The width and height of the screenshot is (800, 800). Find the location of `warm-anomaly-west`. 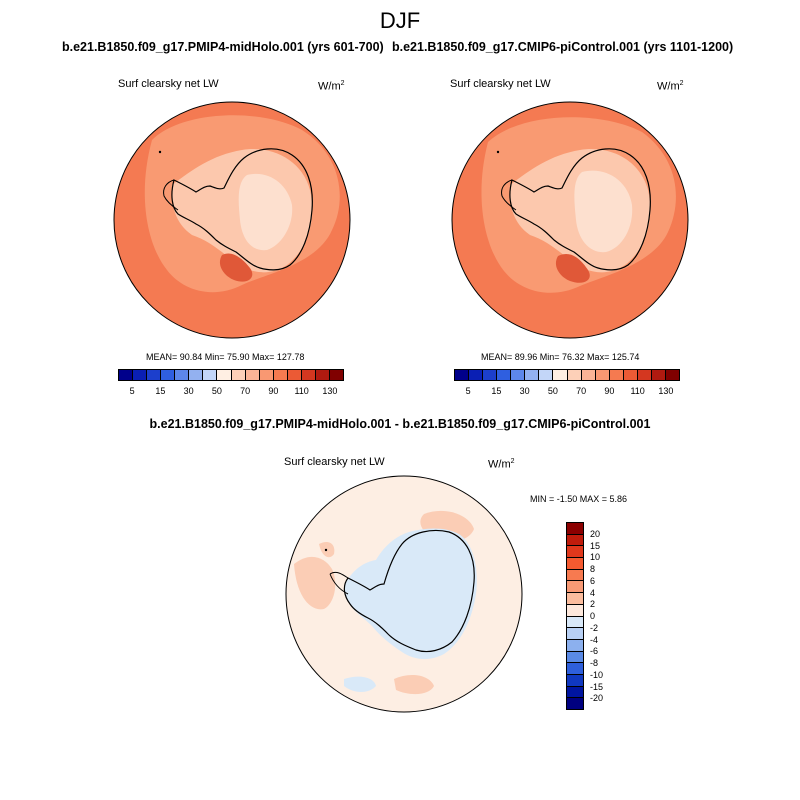

warm-anomaly-west is located at coordinates (315, 583).